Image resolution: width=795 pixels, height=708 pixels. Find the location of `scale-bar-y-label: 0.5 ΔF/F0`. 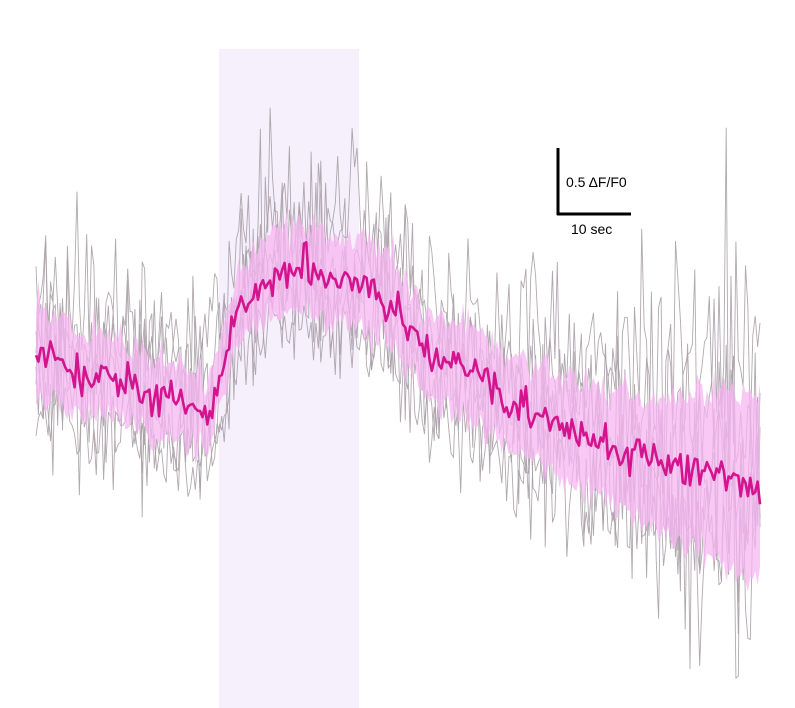

scale-bar-y-label: 0.5 ΔF/F0 is located at coordinates (596, 182).